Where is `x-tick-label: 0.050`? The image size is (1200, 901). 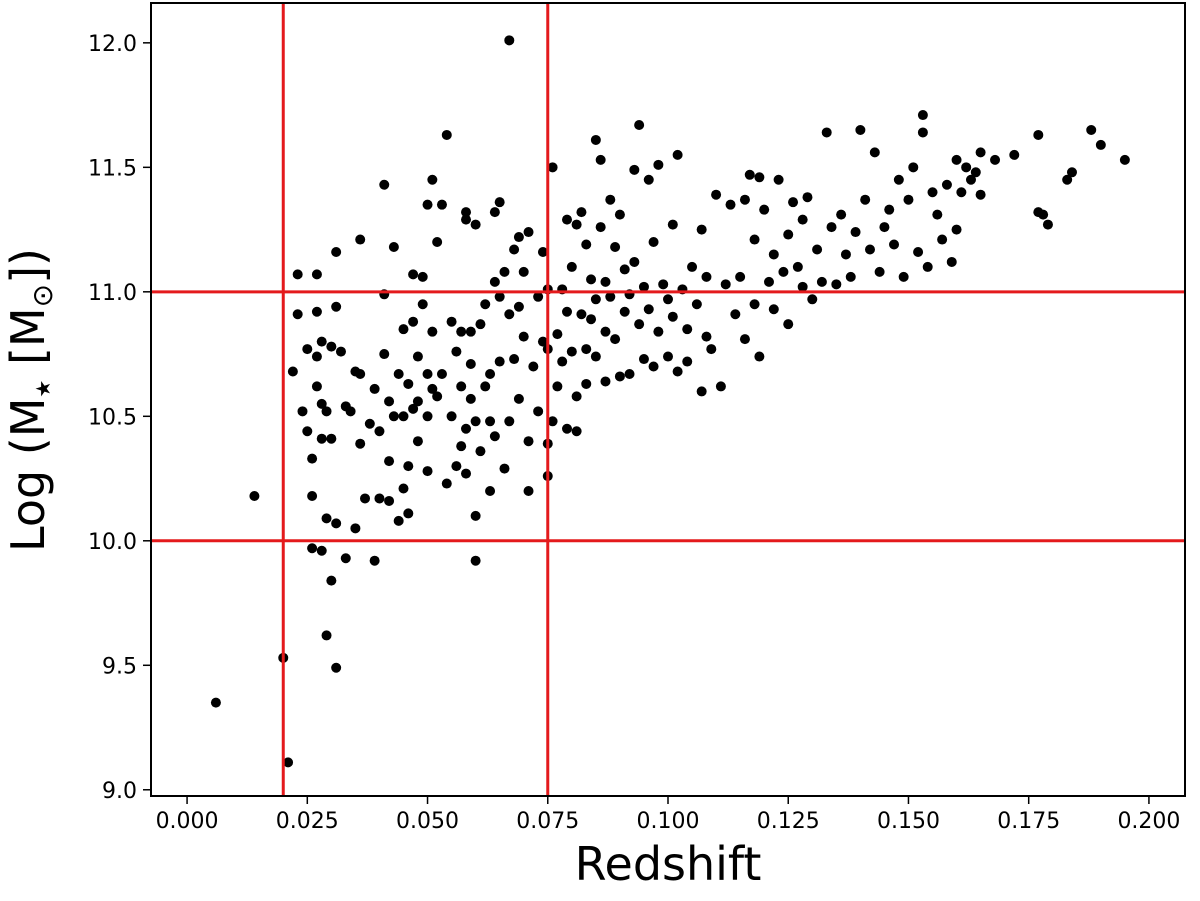
x-tick-label: 0.050 is located at coordinates (427, 821).